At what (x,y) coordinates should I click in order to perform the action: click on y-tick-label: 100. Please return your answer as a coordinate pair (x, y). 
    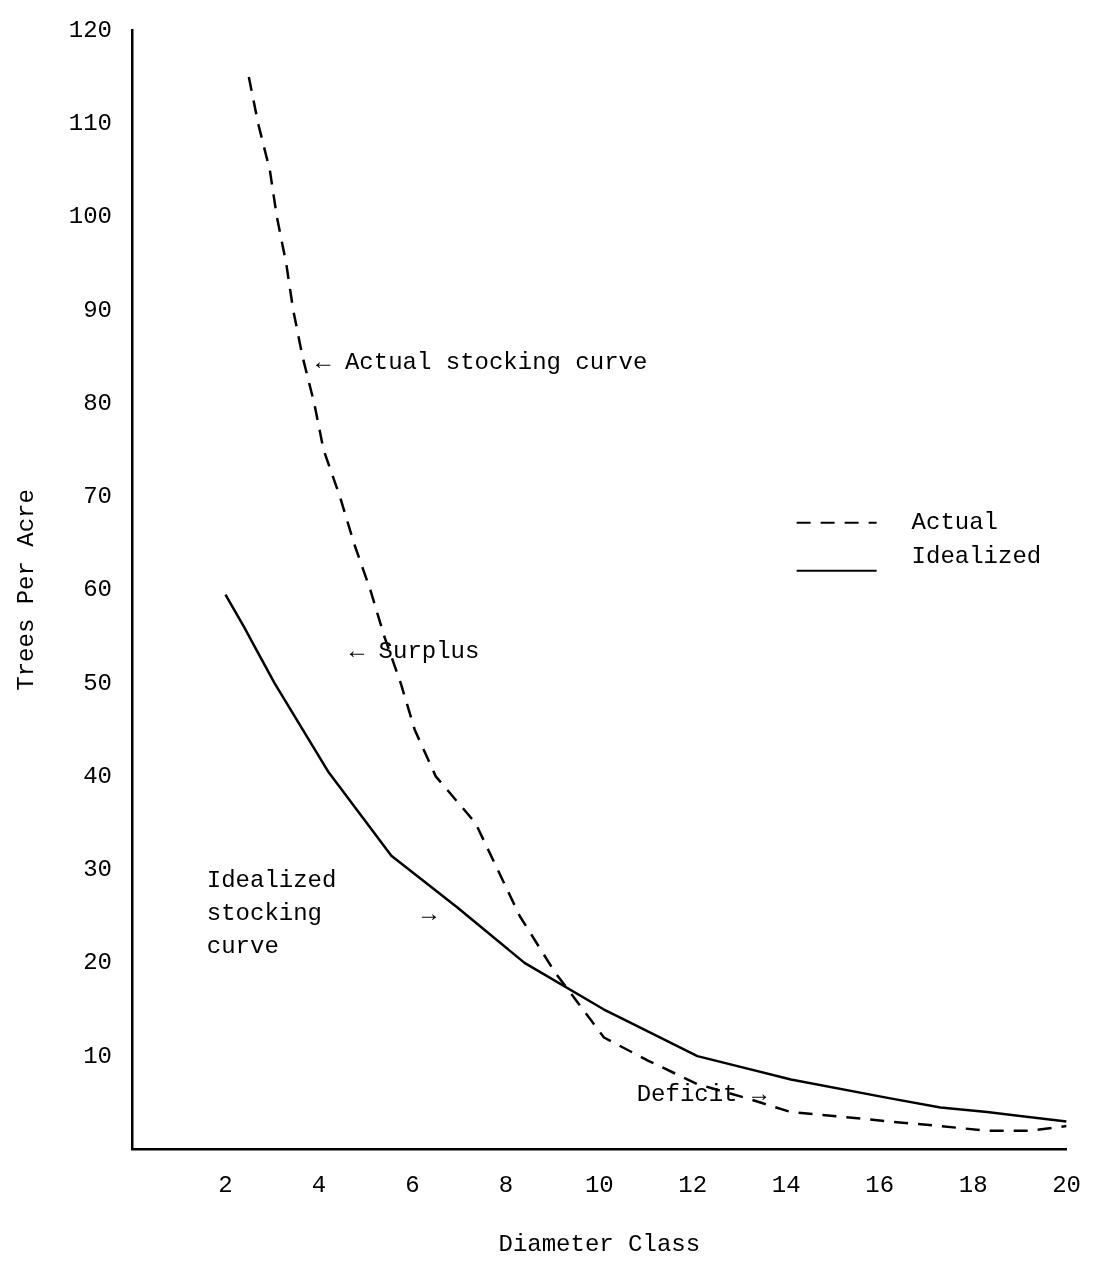
    Looking at the image, I should click on (90, 217).